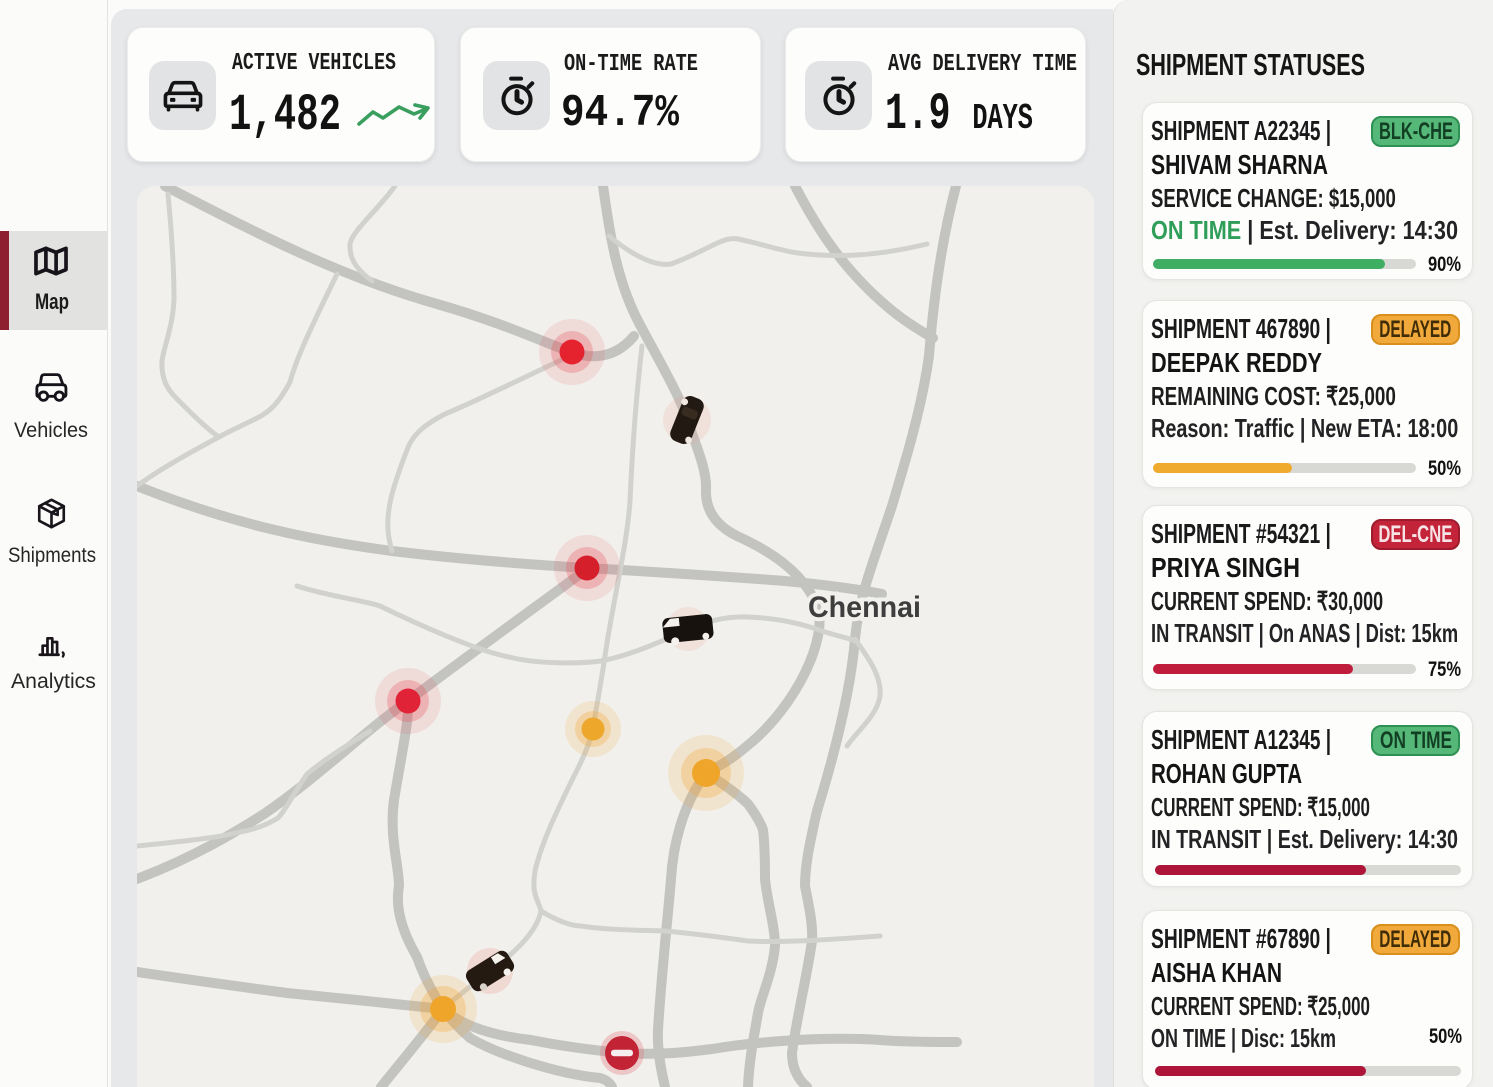  I want to click on svg-text: Chennai, so click(864, 607).